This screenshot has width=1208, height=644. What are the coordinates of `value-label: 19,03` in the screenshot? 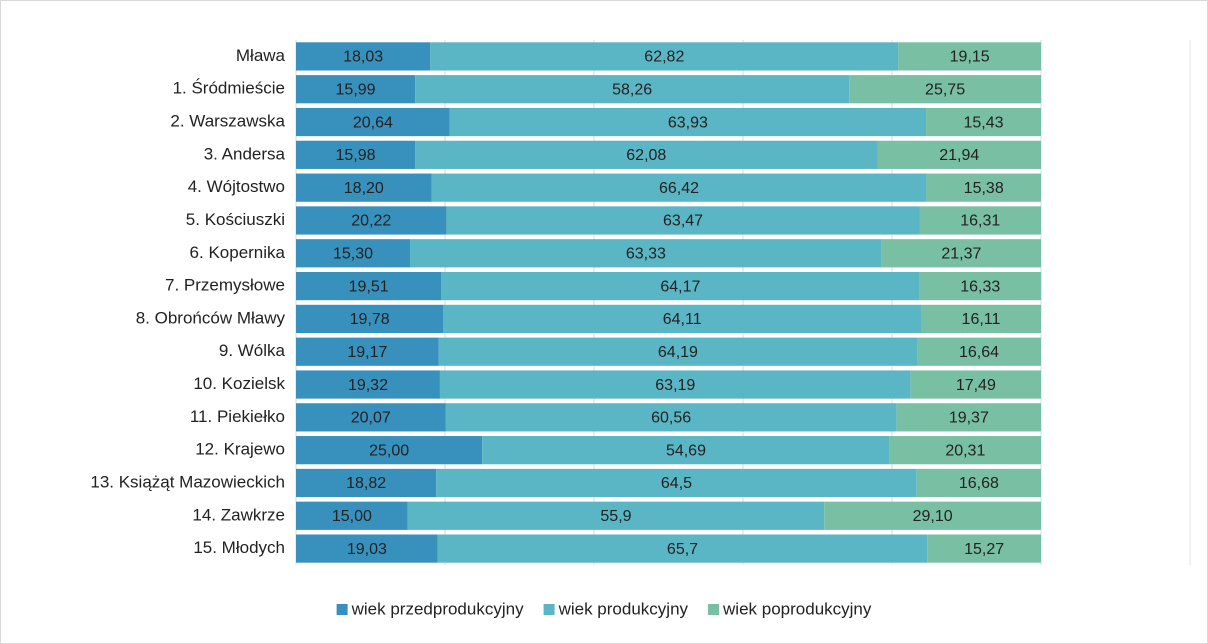 It's located at (367, 549).